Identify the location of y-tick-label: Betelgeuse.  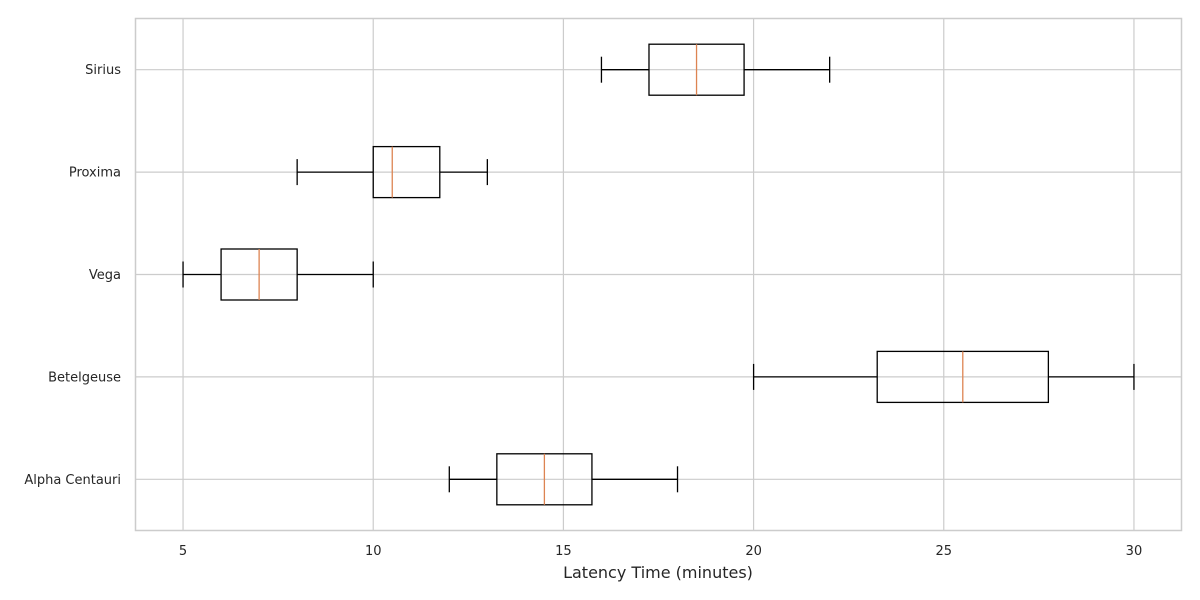
(84, 377).